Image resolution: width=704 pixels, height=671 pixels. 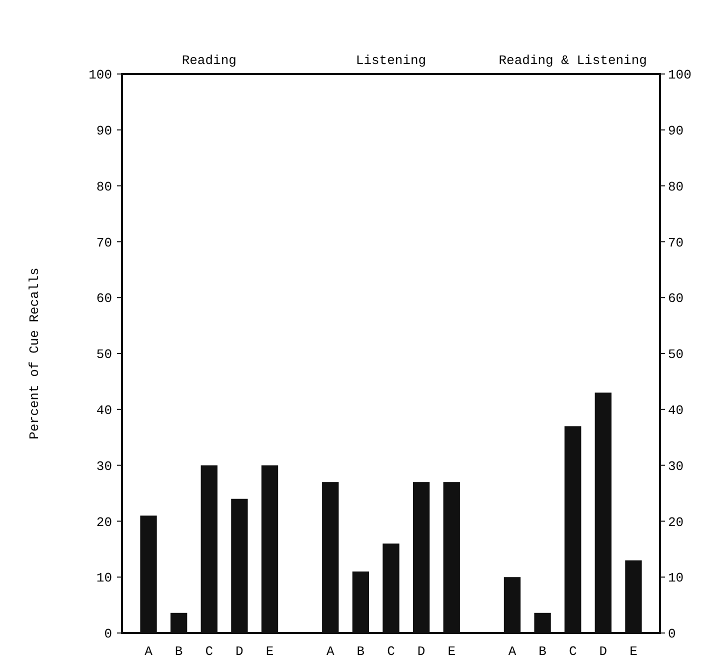 What do you see at coordinates (676, 410) in the screenshot?
I see `y2-tick-label: 40` at bounding box center [676, 410].